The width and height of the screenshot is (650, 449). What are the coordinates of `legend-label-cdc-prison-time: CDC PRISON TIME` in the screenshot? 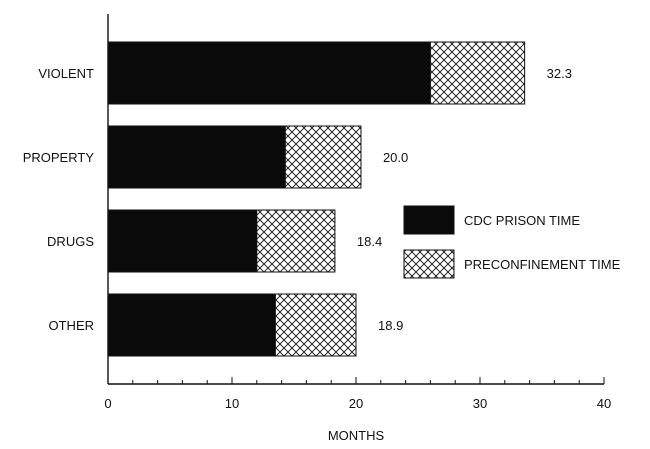 It's located at (522, 220).